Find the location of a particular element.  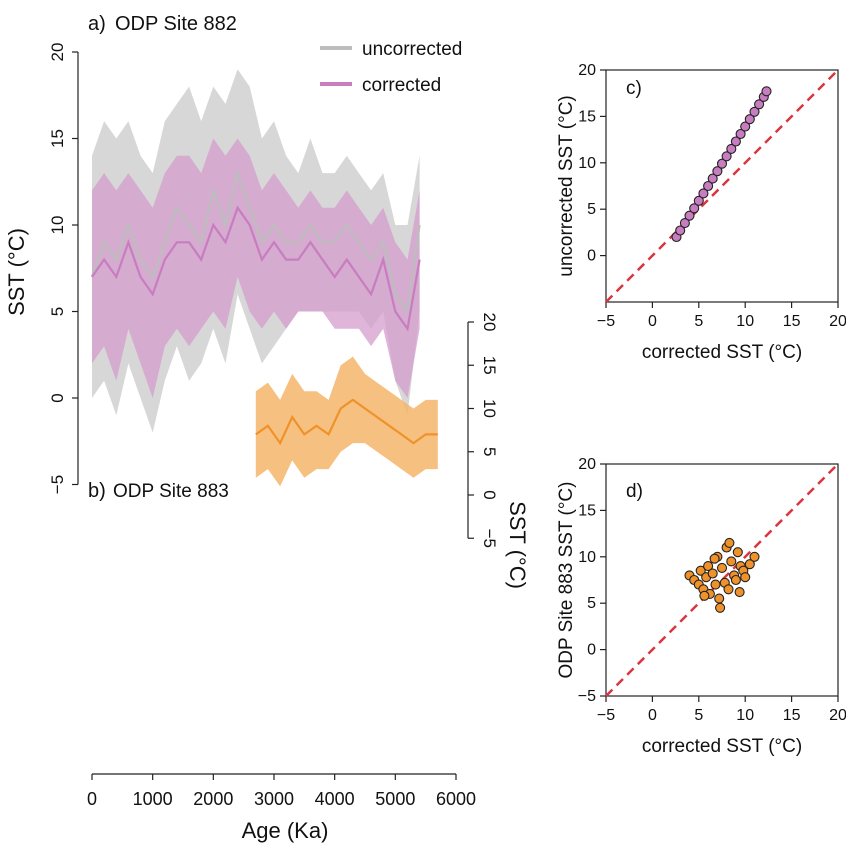

c-x-axis-label: corrected SST (°C) is located at coordinates (722, 352).